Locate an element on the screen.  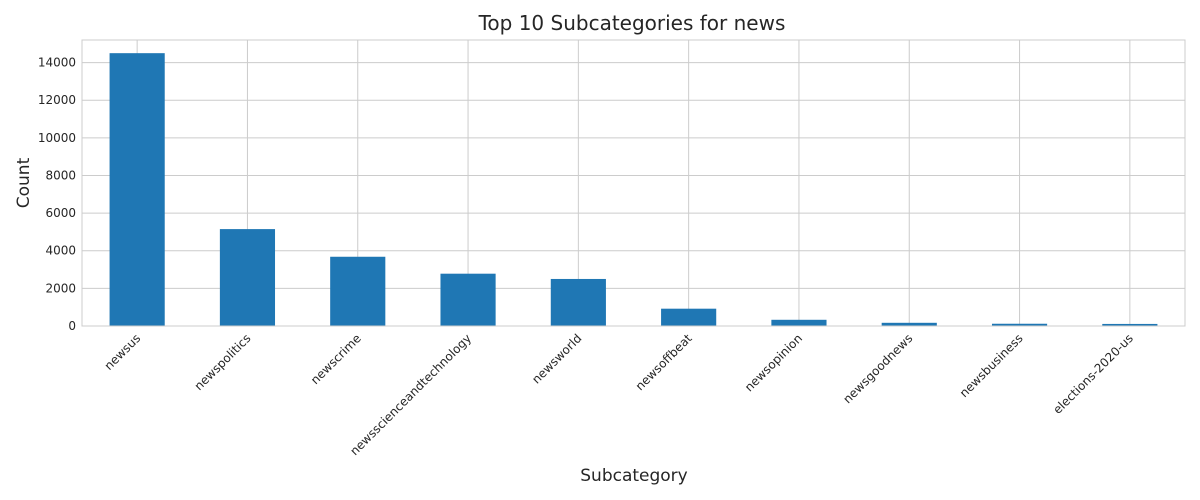
x-tick-label-newsworld: newsworld is located at coordinates (556, 358).